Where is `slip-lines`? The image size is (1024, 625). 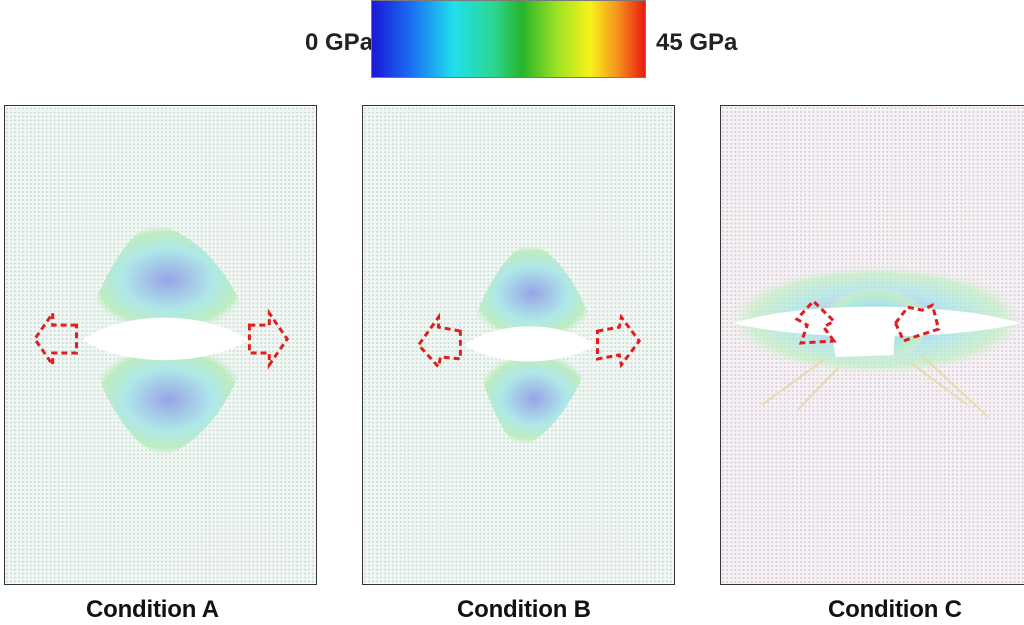
slip-lines is located at coordinates (875, 386).